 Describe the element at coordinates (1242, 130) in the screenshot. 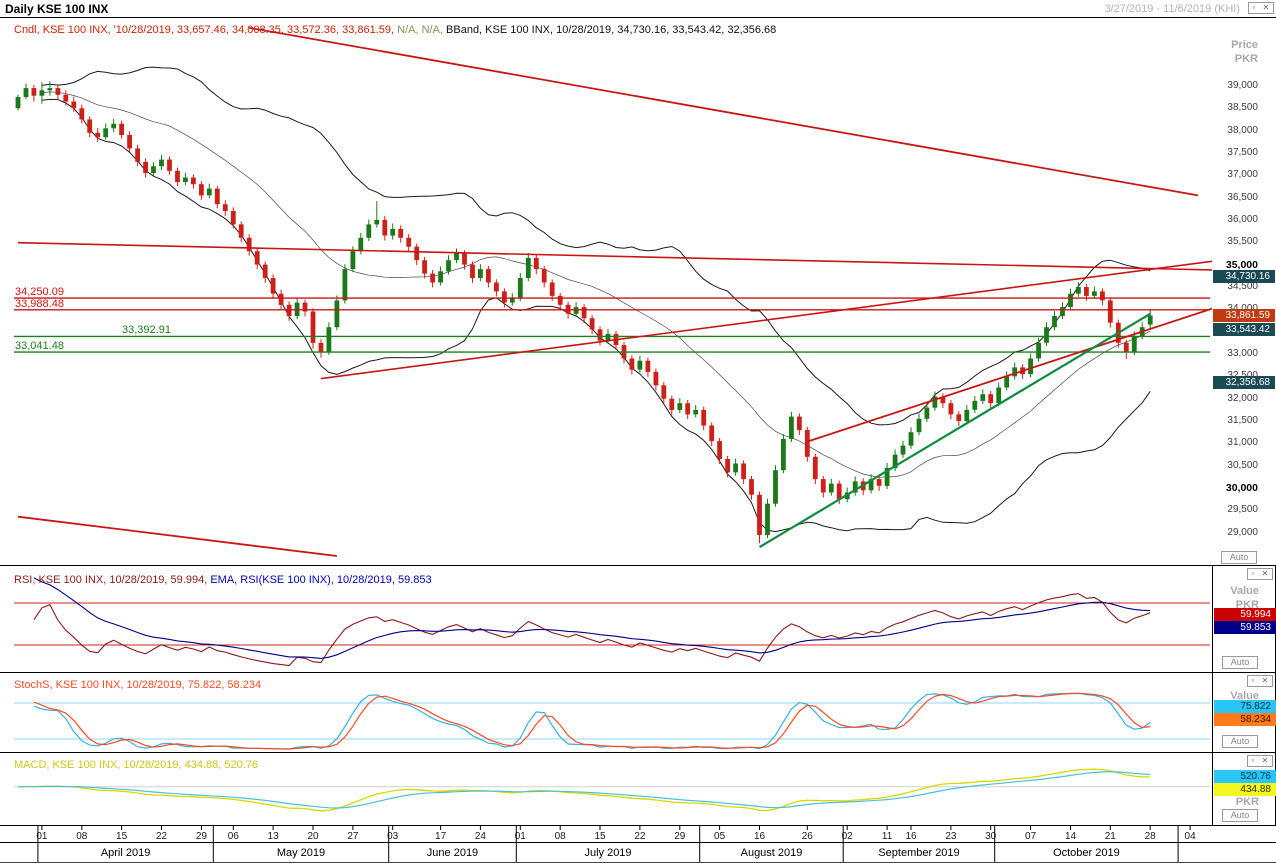

I see `price-tick-label: 38,000` at that location.